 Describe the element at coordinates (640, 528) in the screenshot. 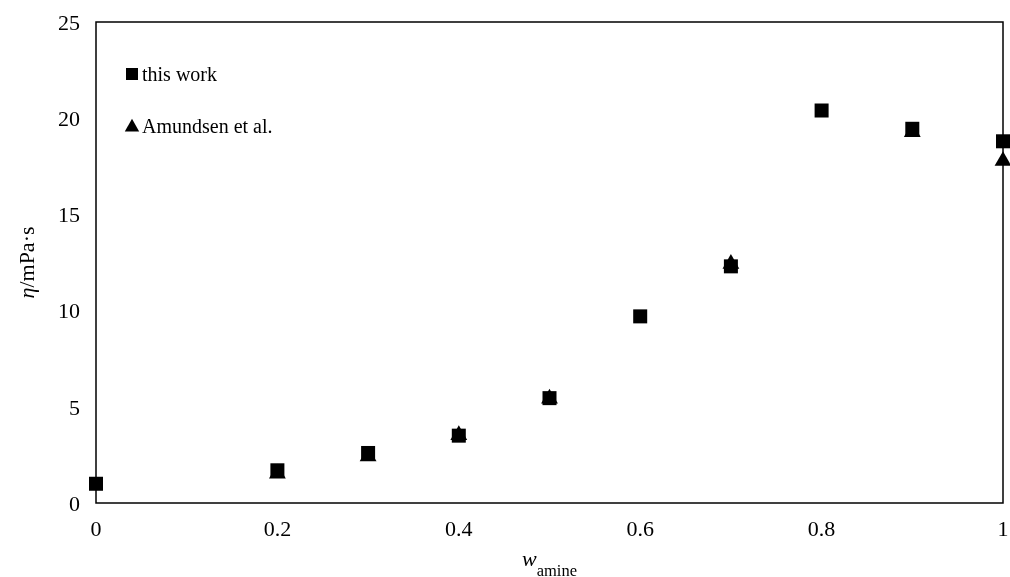

I see `x-tick-label: 0.6` at that location.